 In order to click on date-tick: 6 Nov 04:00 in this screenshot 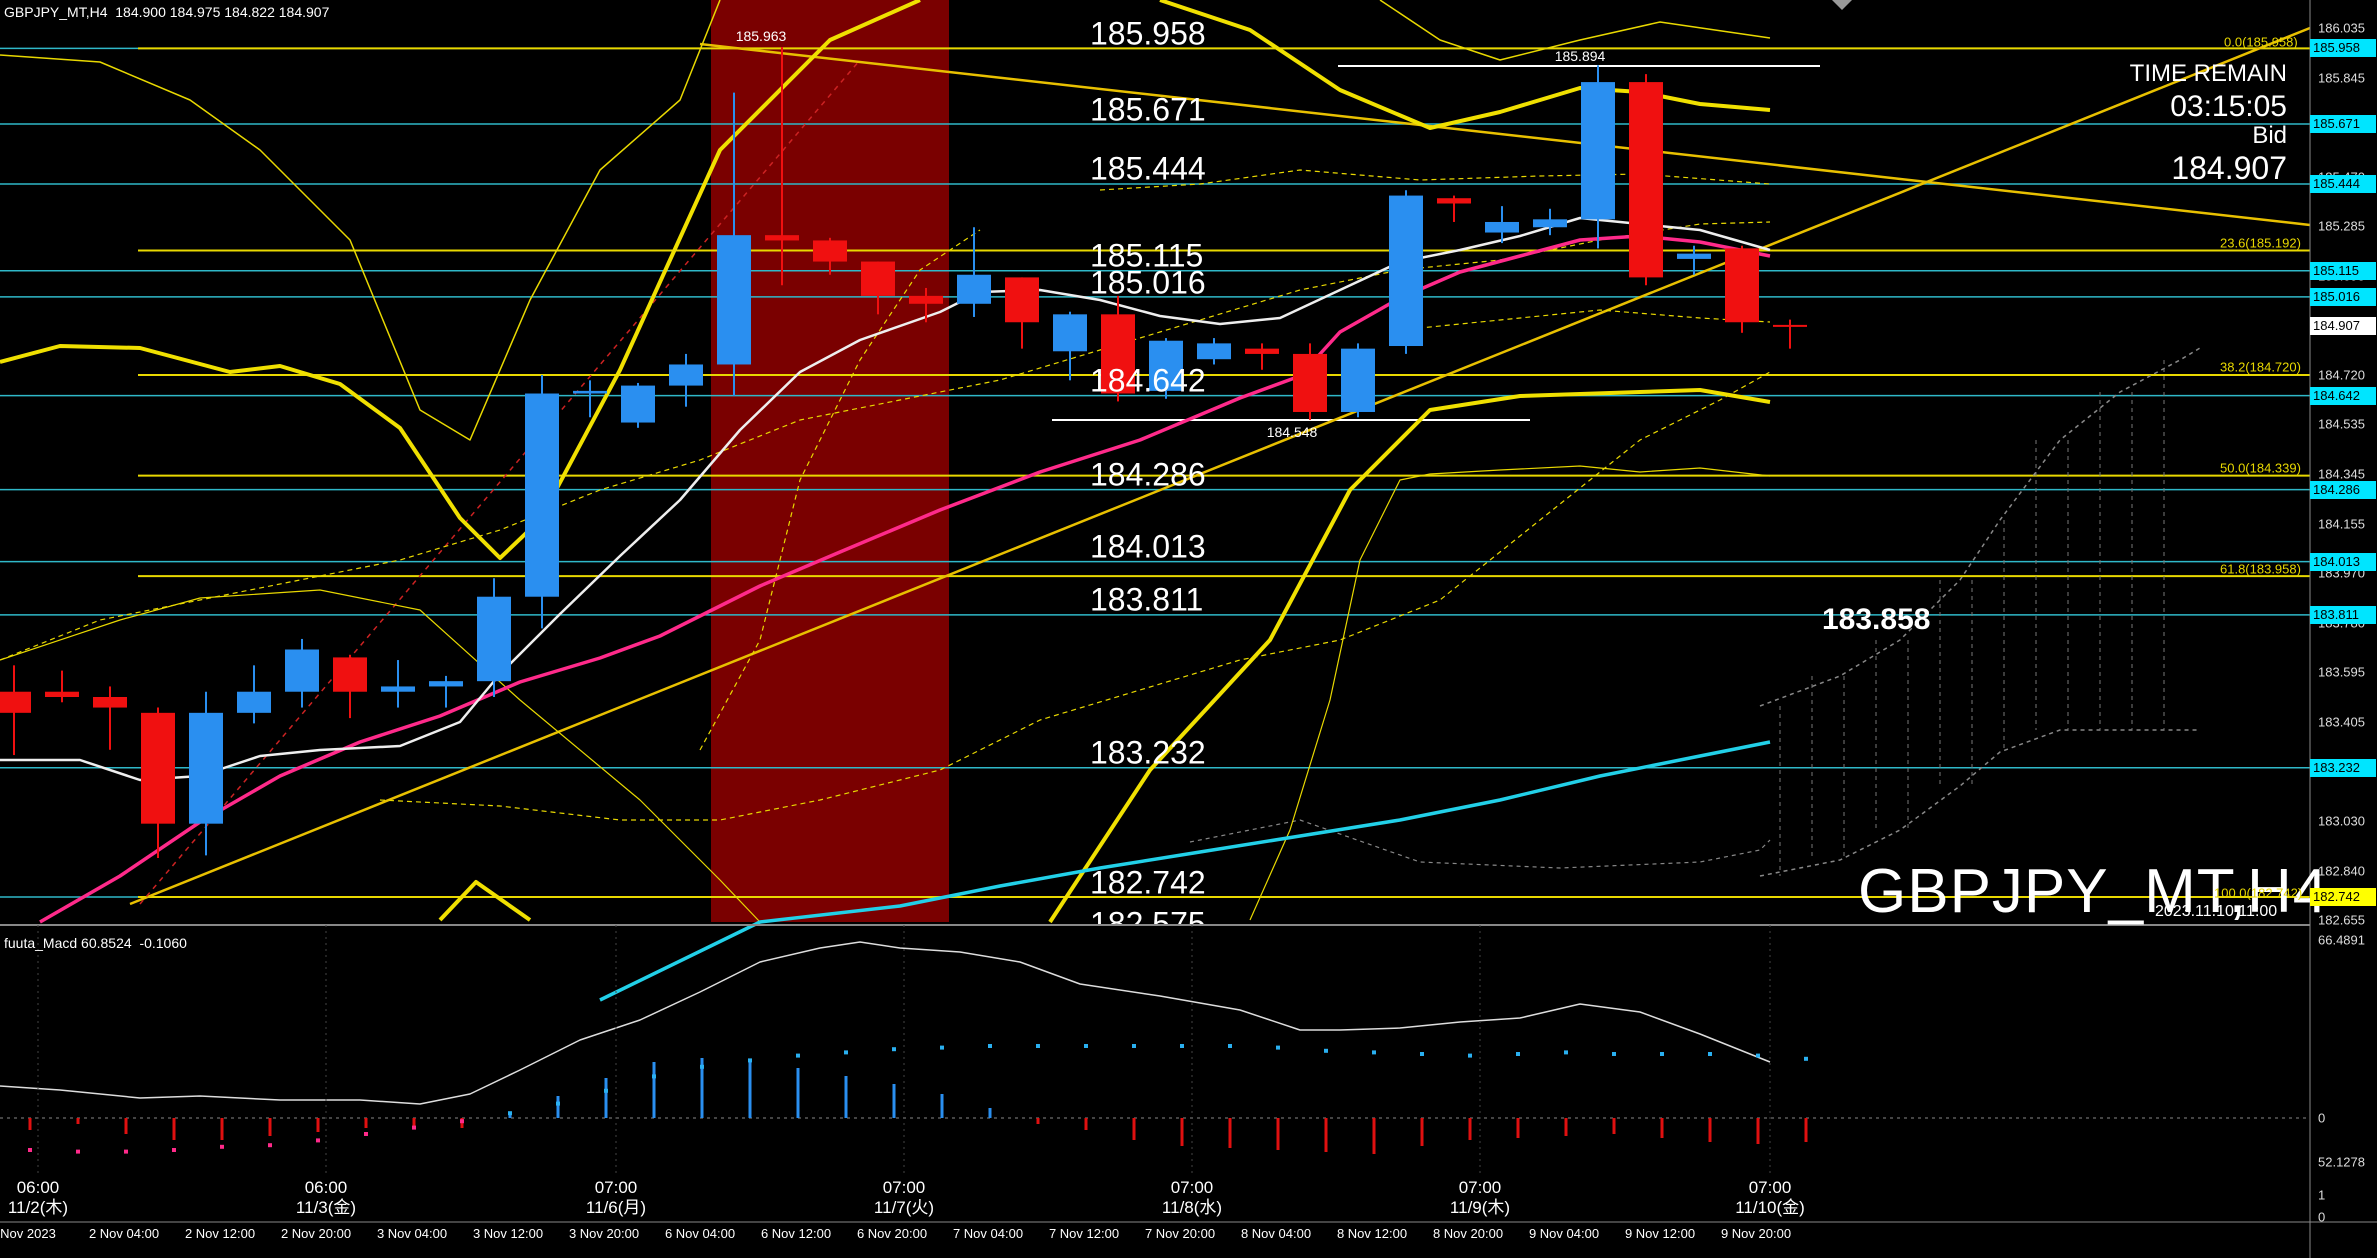, I will do `click(700, 1233)`.